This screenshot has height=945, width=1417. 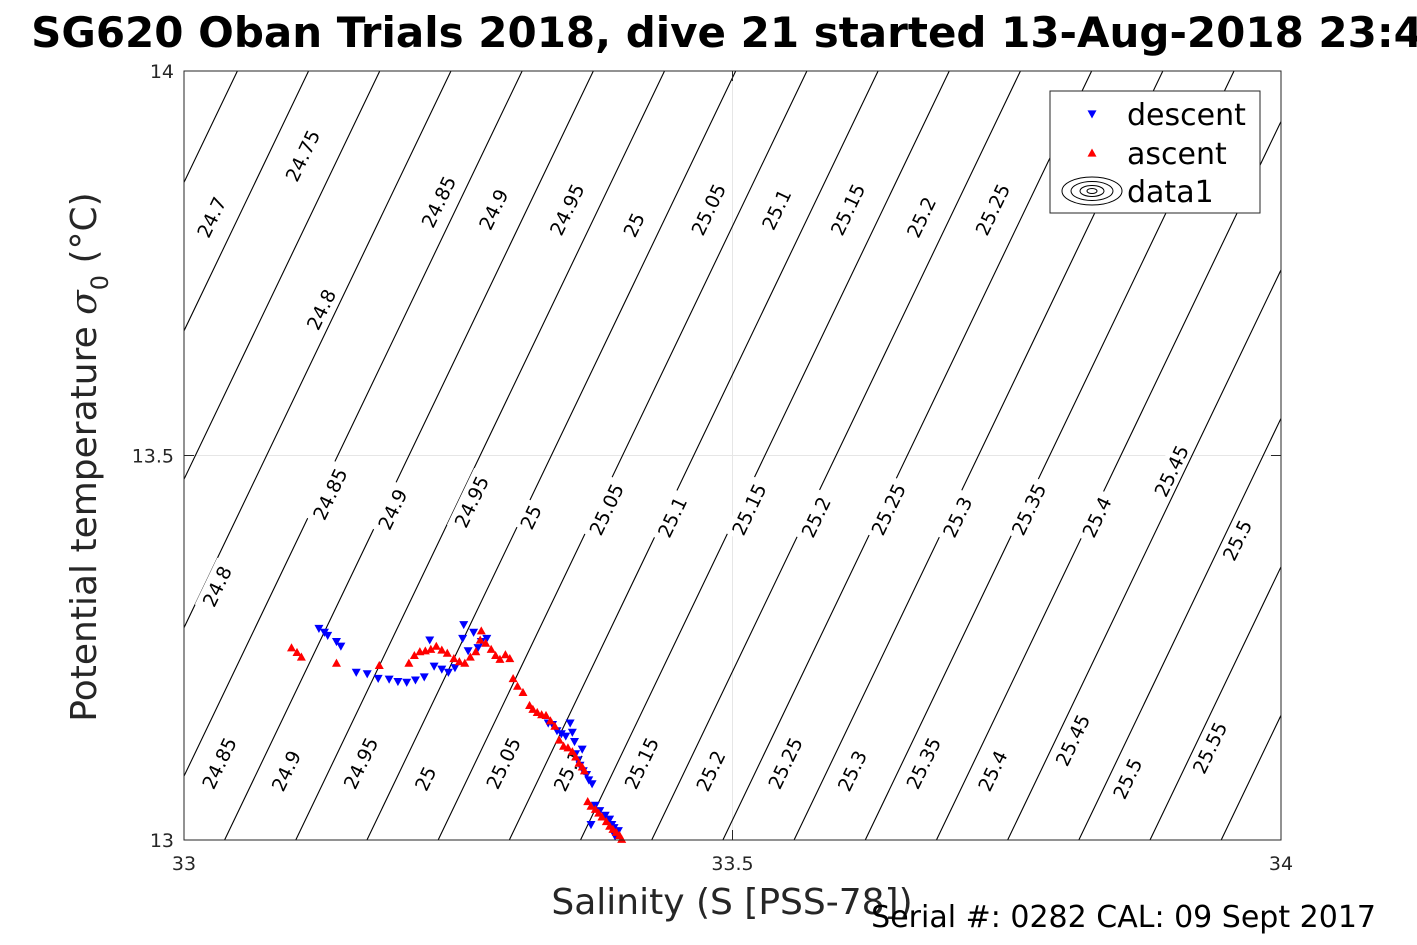 What do you see at coordinates (1123, 917) in the screenshot?
I see `serial-cal-footer: Serial #: 0282 CAL: 09 Sept 2017` at bounding box center [1123, 917].